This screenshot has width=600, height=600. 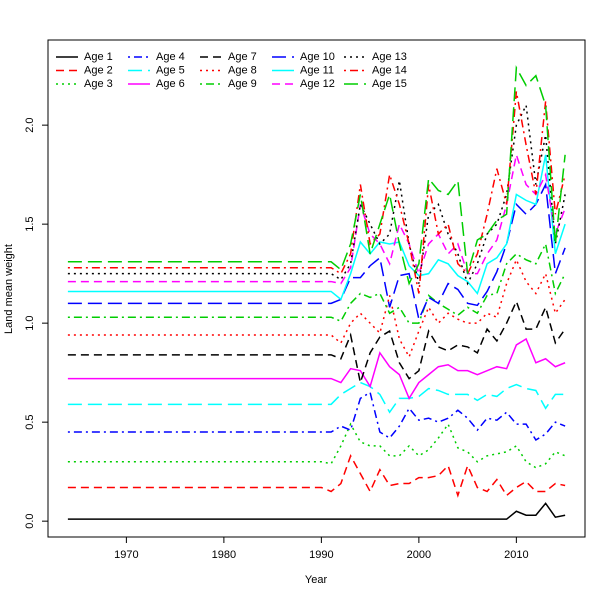 I want to click on legend-label: Age 8, so click(x=242, y=70).